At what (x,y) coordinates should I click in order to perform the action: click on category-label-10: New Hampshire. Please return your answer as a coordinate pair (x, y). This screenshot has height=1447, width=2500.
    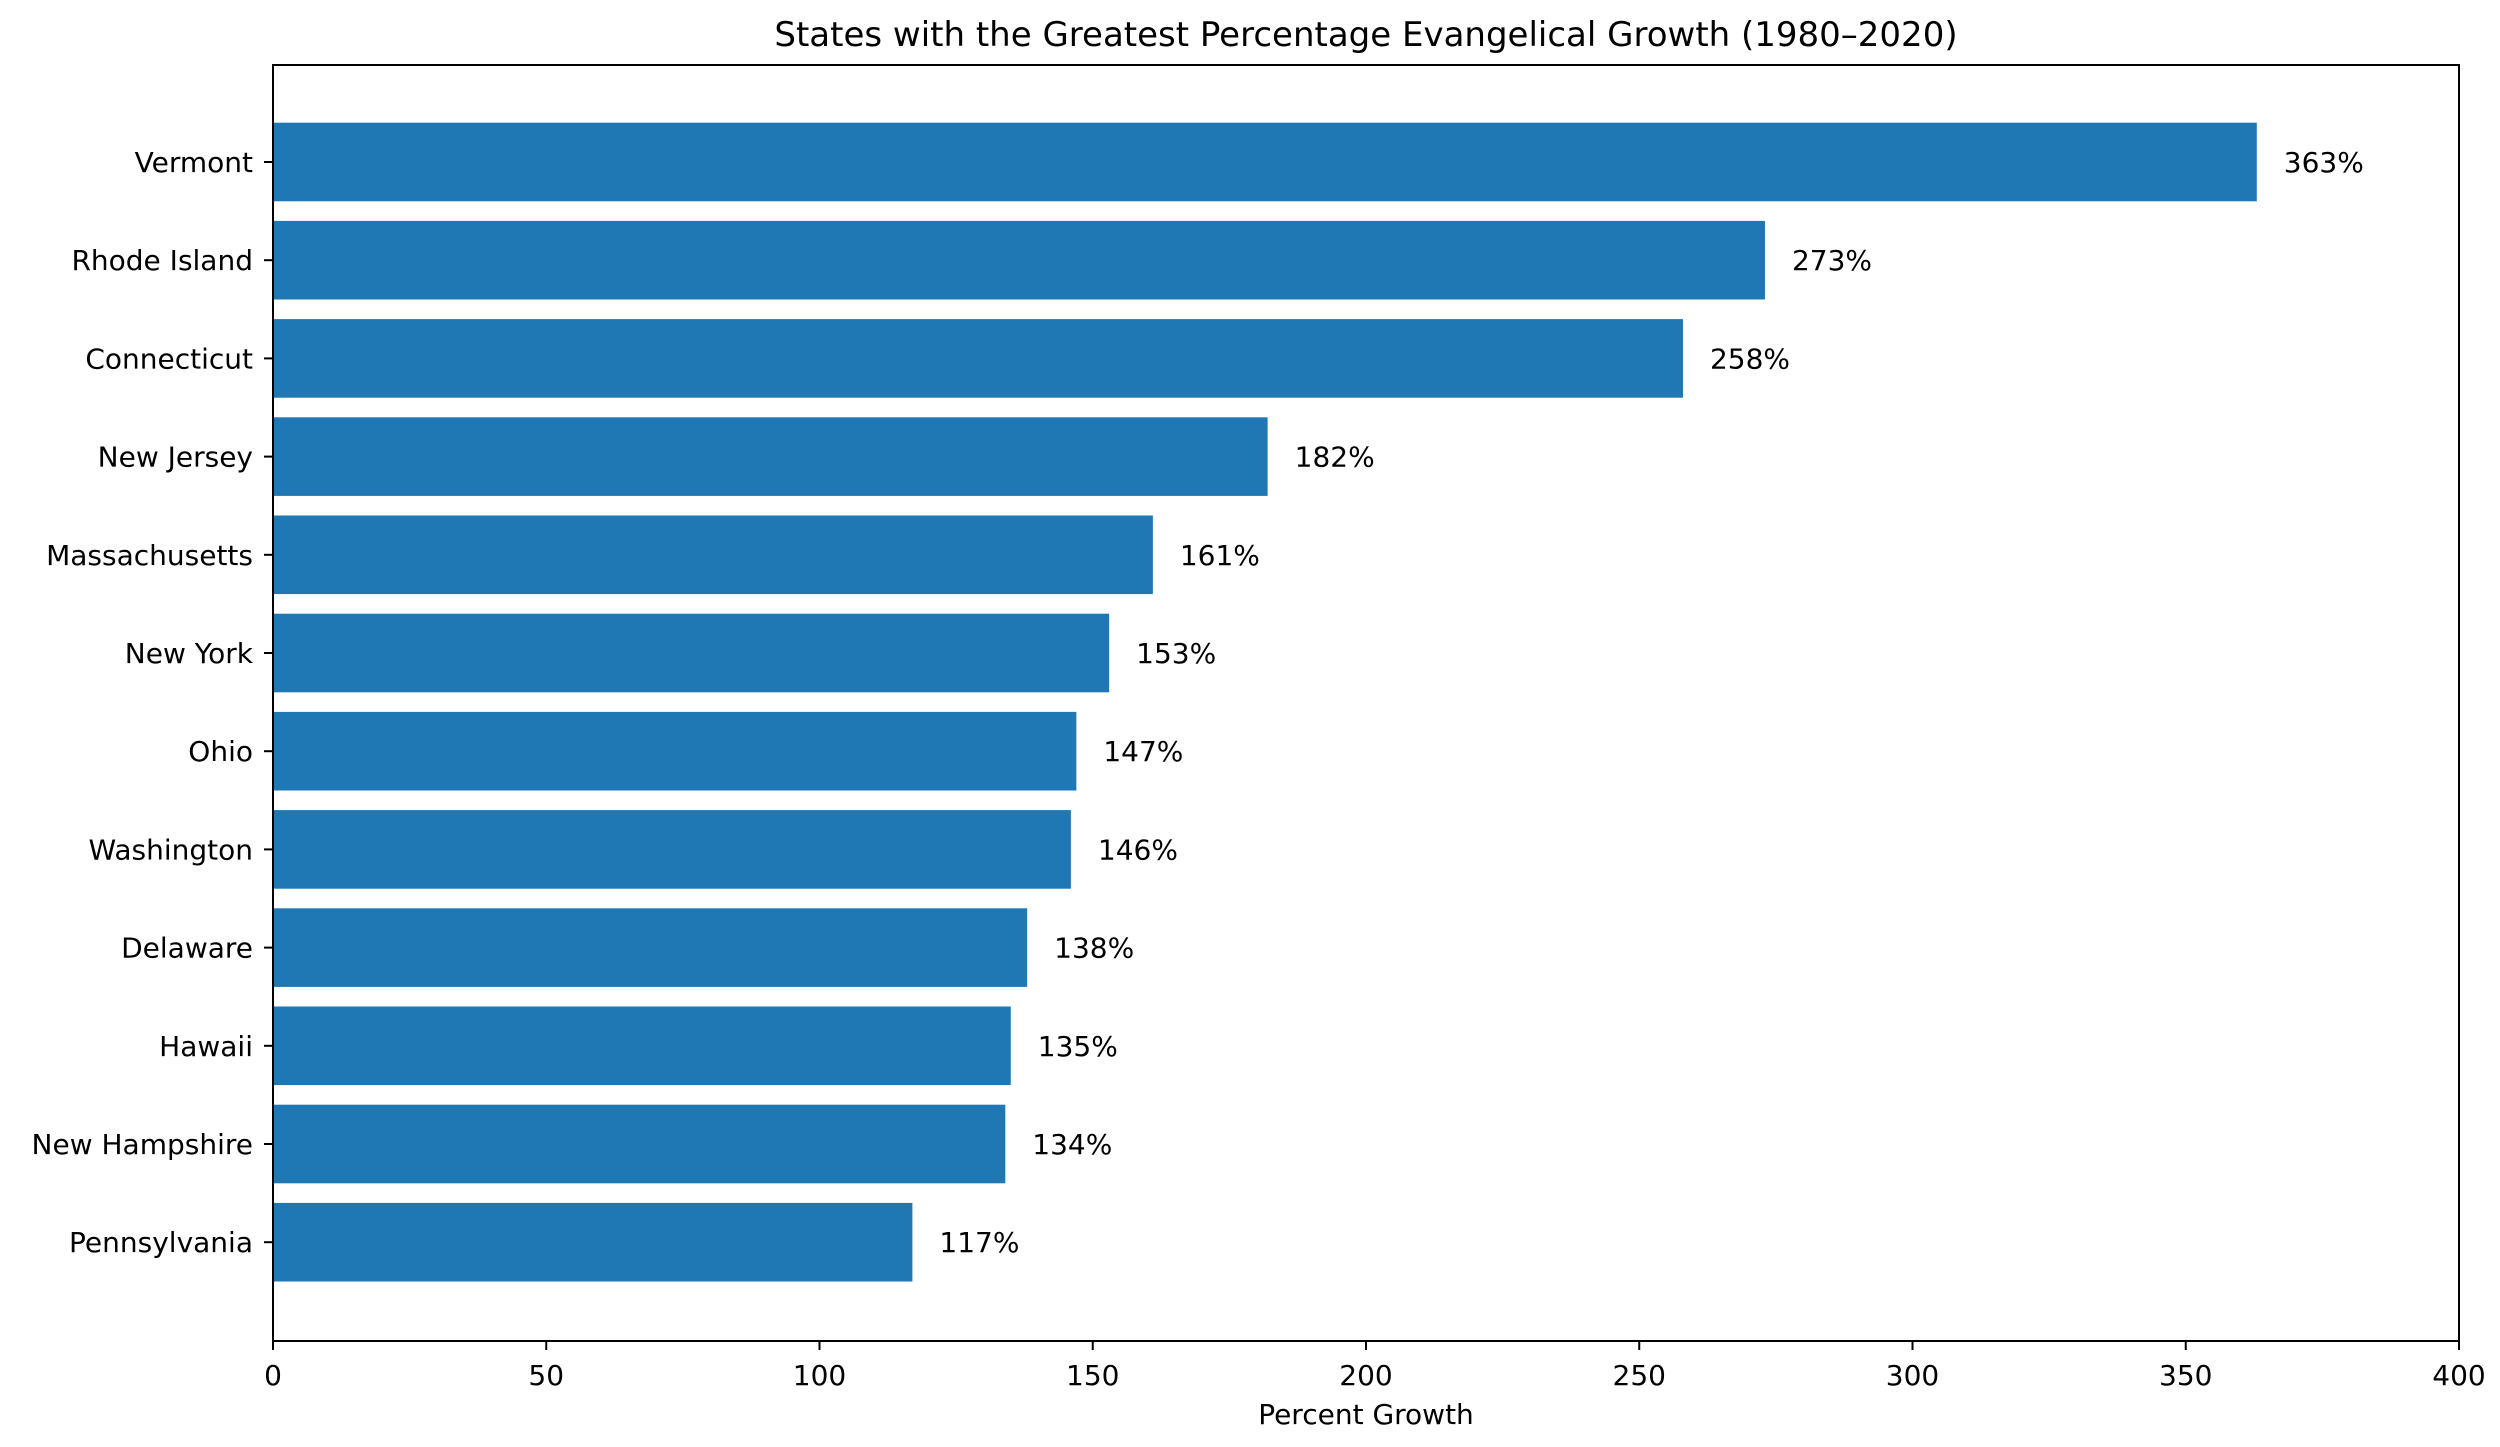
    Looking at the image, I should click on (142, 1144).